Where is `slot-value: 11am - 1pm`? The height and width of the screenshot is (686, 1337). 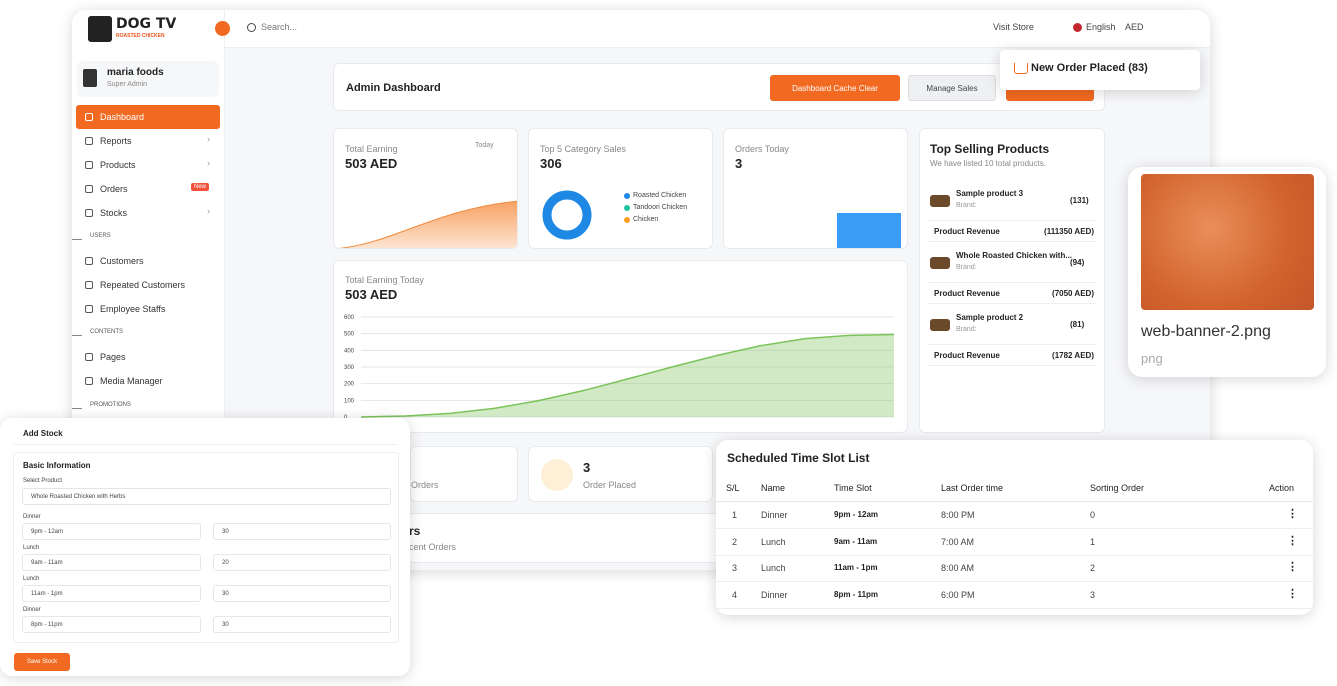
slot-value: 11am - 1pm is located at coordinates (47, 594).